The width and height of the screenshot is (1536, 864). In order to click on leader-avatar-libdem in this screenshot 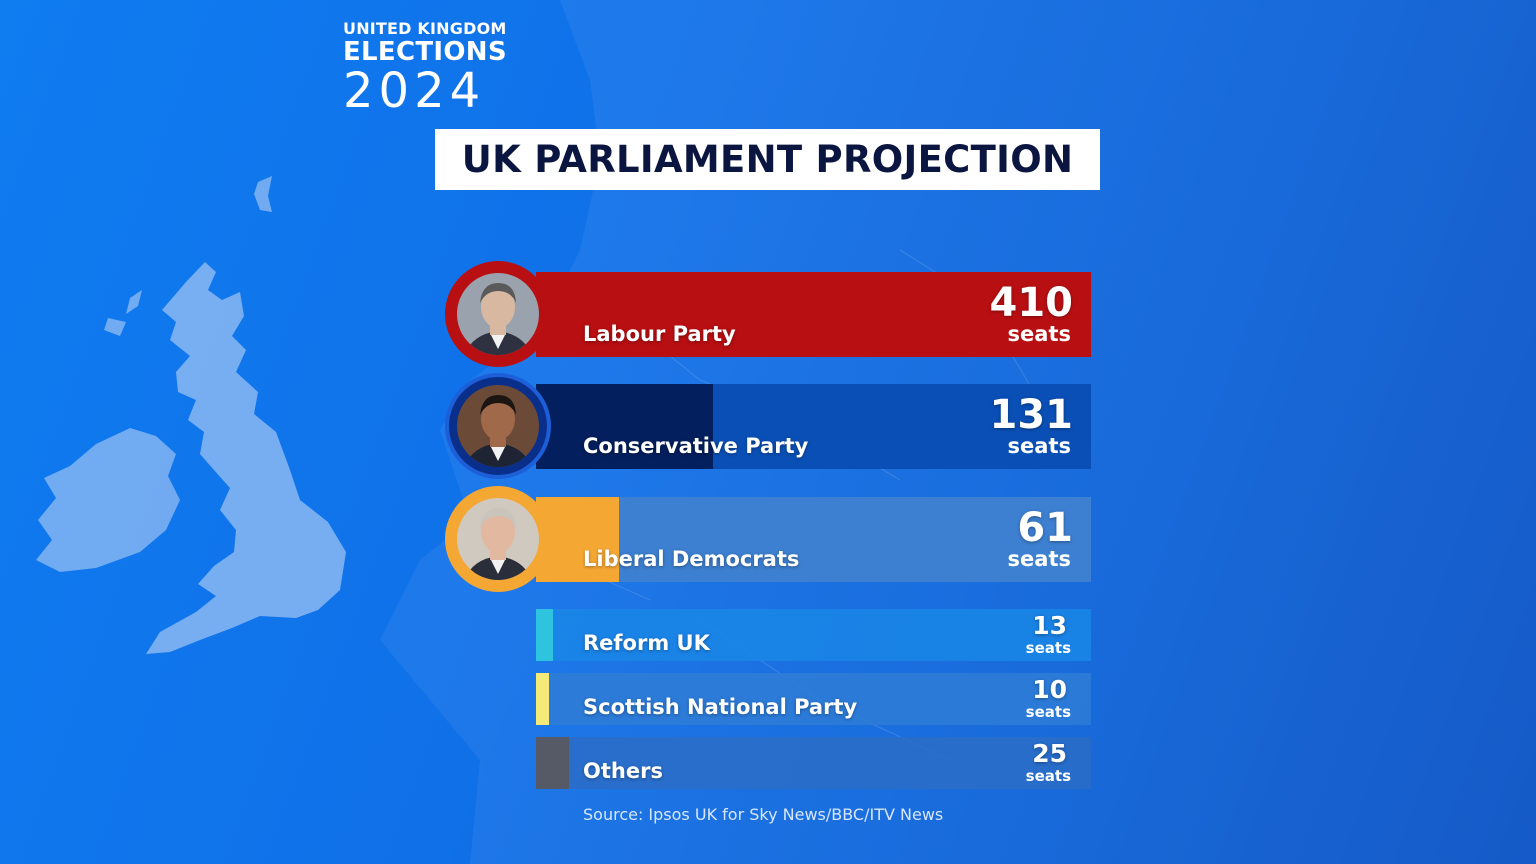, I will do `click(498, 539)`.